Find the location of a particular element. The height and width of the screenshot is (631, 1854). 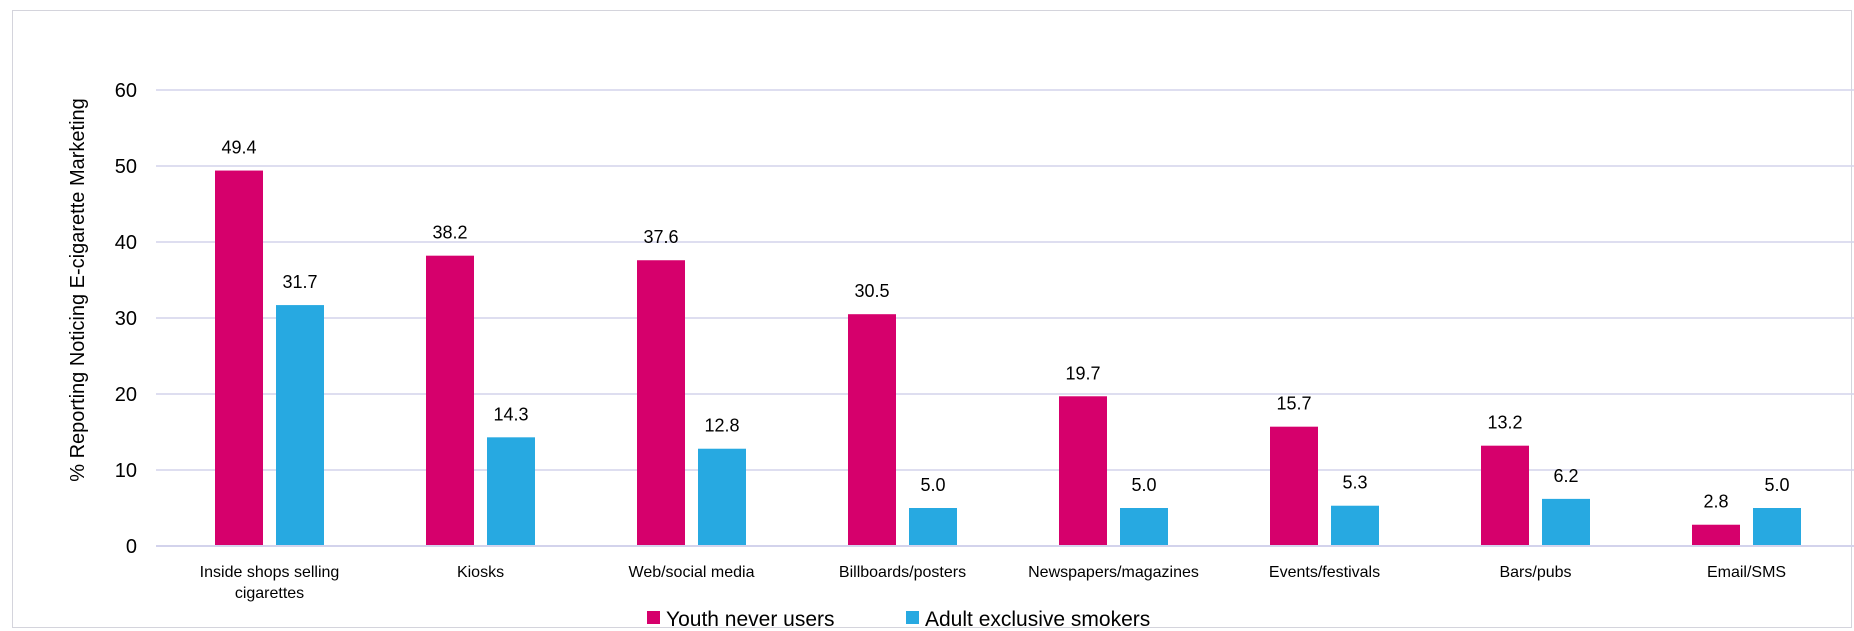

data-label: 15.7 is located at coordinates (1293, 404).